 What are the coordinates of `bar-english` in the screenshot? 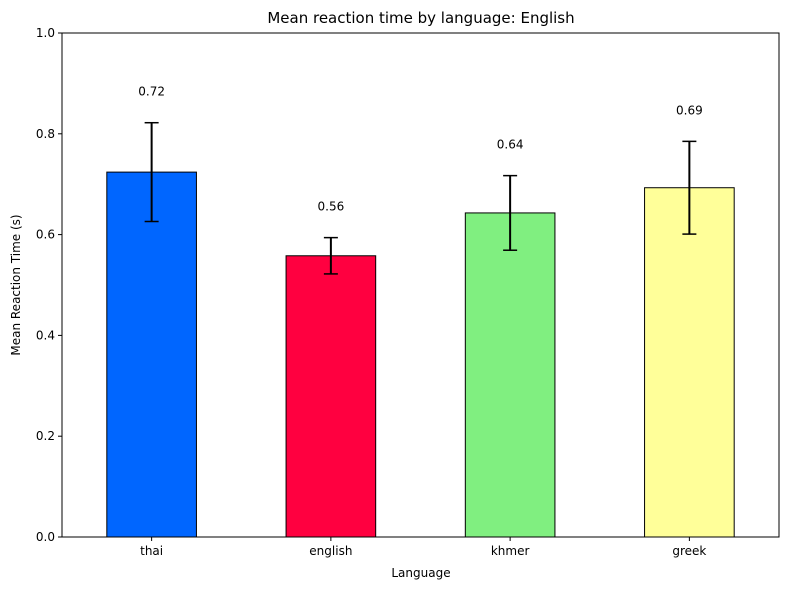 It's located at (331, 396).